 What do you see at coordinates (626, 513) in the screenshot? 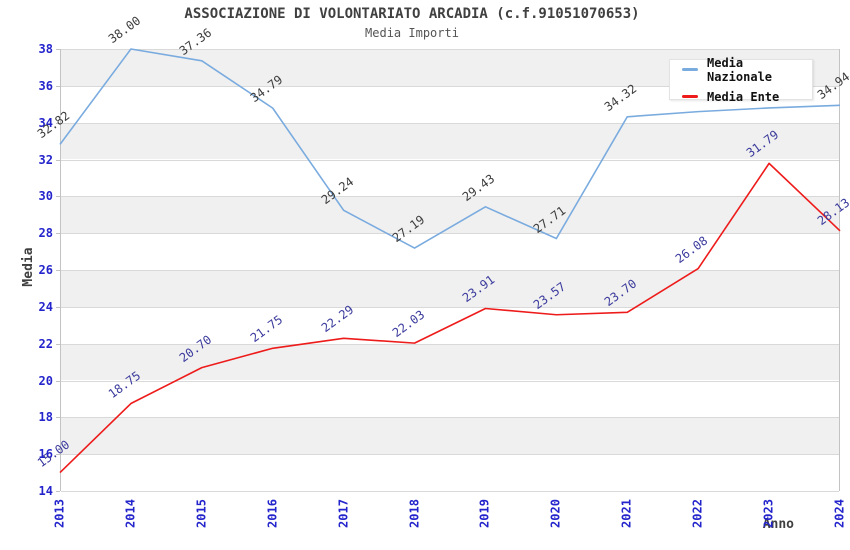
I see `x-tick-label: 2021` at bounding box center [626, 513].